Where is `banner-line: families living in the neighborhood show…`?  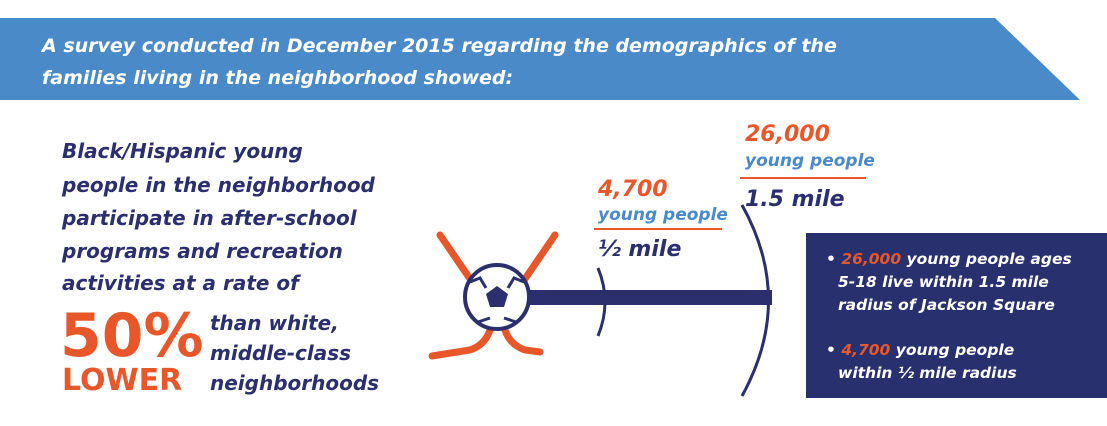 banner-line: families living in the neighborhood show… is located at coordinates (277, 78).